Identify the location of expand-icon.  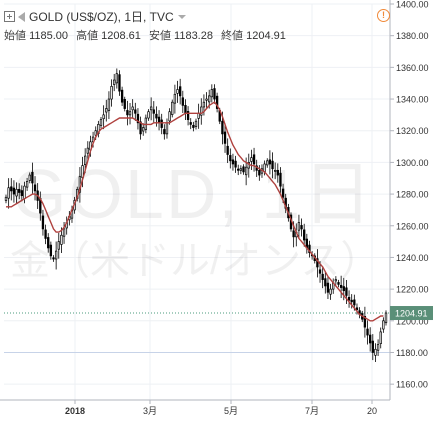
(9, 16).